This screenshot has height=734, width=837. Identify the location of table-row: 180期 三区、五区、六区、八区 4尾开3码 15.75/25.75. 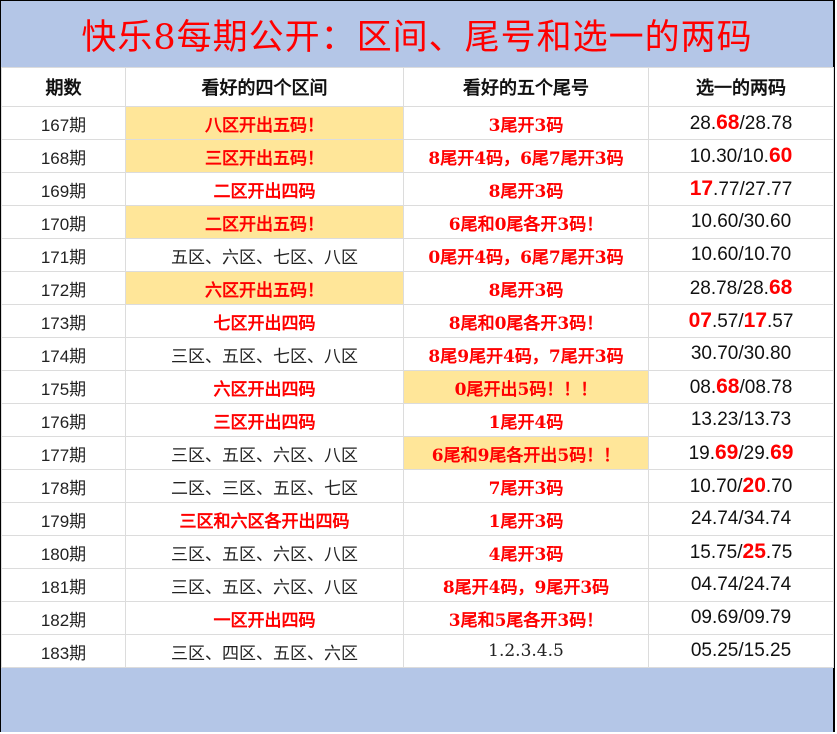
(417, 552).